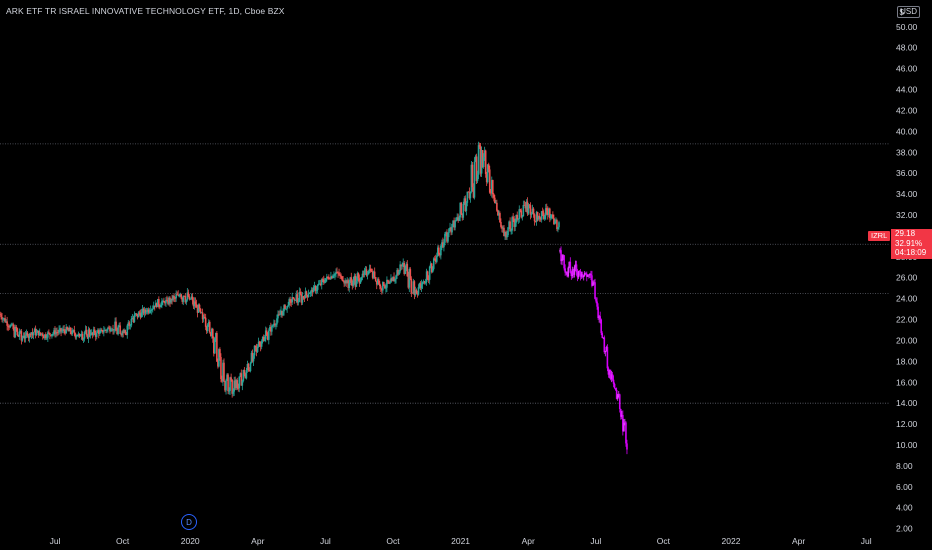 This screenshot has width=932, height=550. I want to click on price-tick-label: 36.00, so click(907, 173).